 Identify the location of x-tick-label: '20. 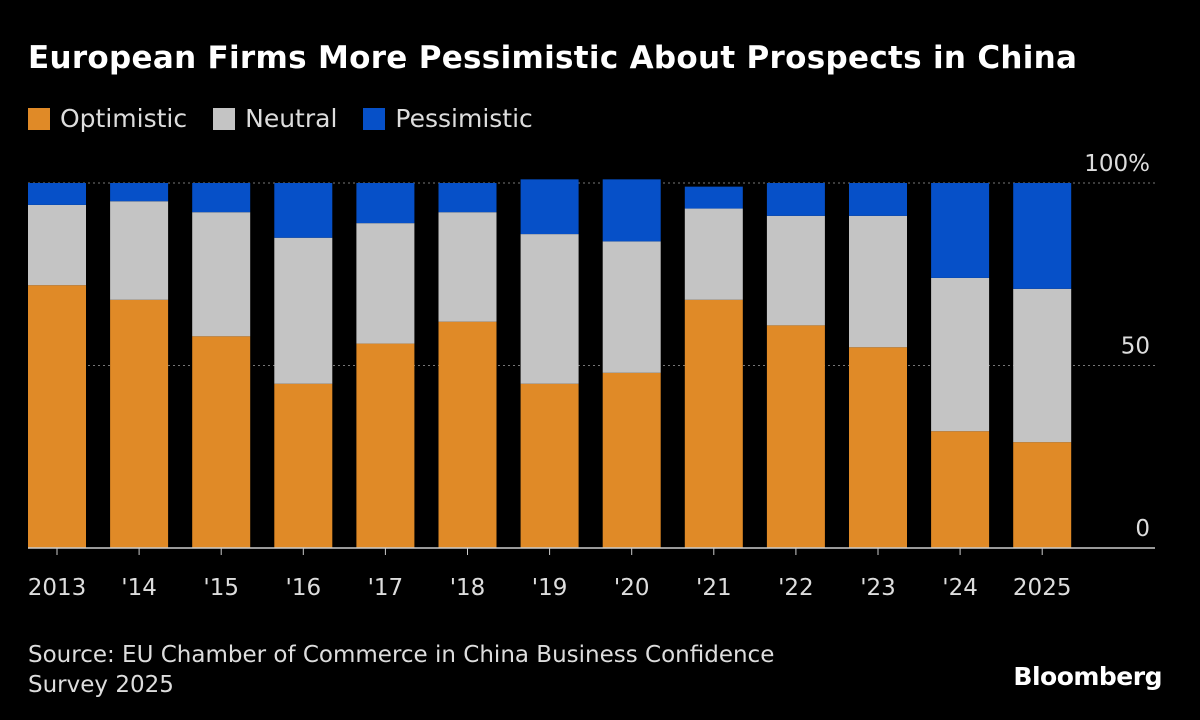
(632, 588).